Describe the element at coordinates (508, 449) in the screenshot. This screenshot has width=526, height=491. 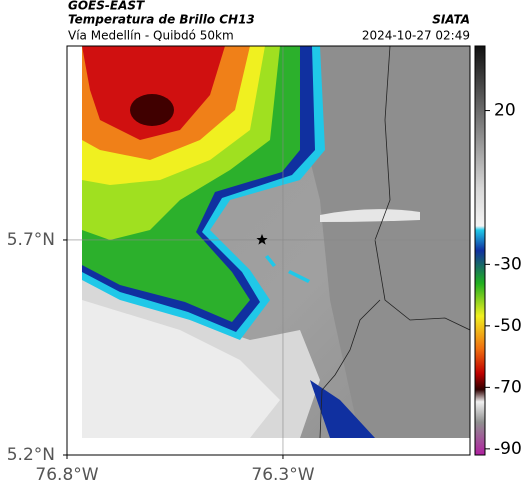
I see `colorbar-label: -90` at that location.